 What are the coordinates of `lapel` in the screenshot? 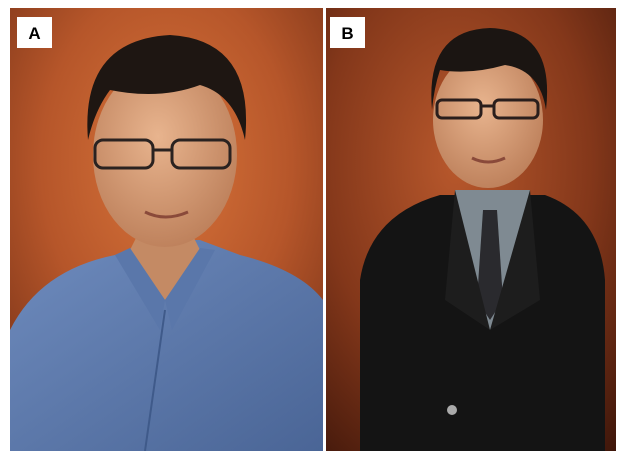 It's located at (492, 260).